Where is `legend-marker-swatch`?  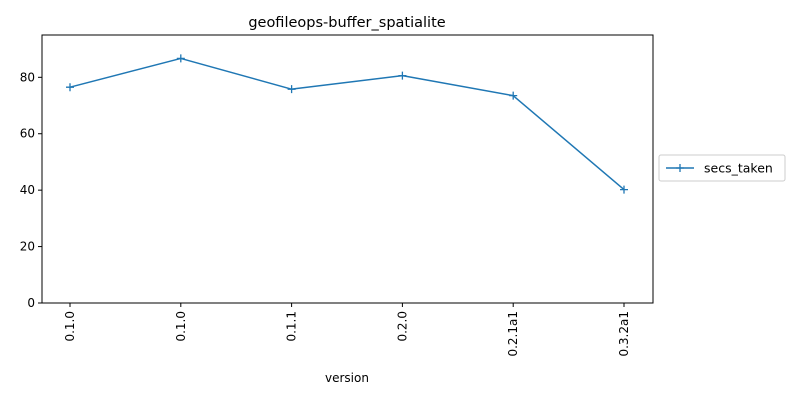
legend-marker-swatch is located at coordinates (680, 168).